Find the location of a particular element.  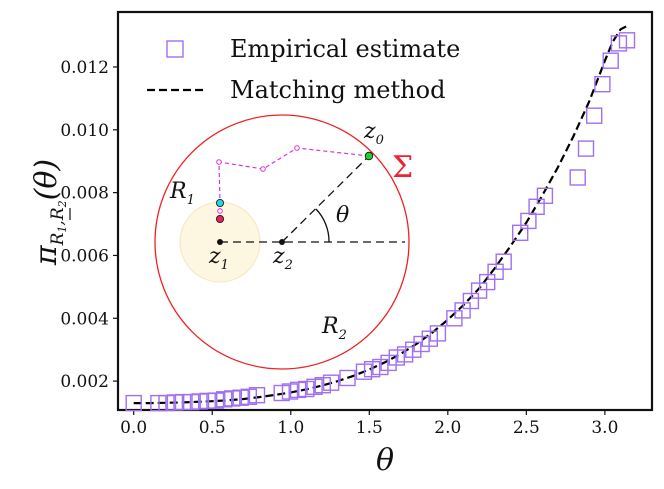

y-tick-label: 0.010 is located at coordinates (84, 131).